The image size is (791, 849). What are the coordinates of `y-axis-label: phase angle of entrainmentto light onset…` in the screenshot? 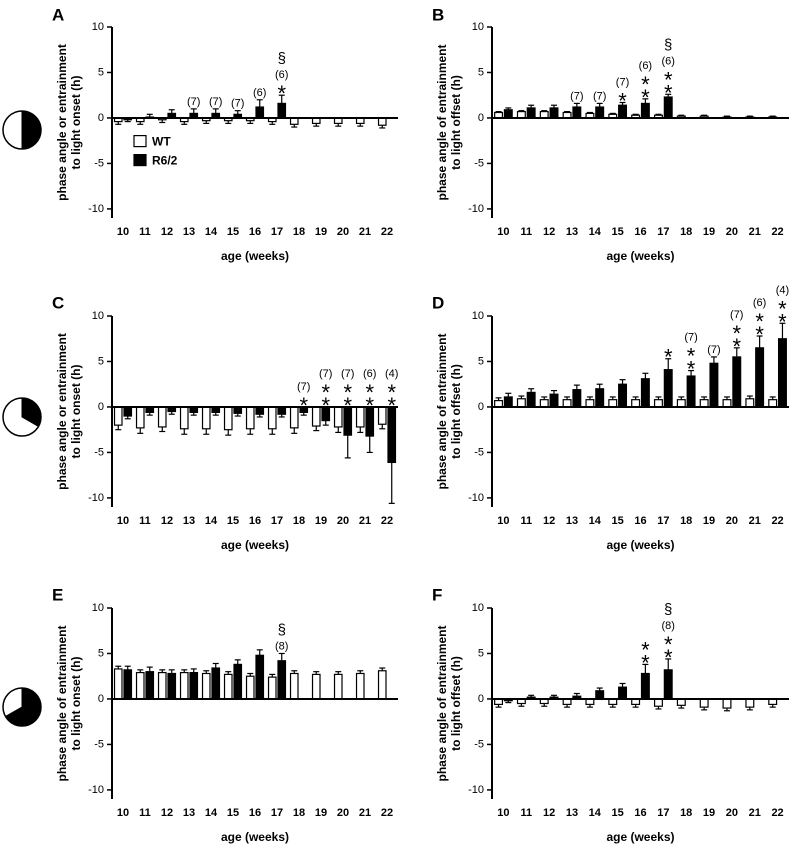 It's located at (69, 703).